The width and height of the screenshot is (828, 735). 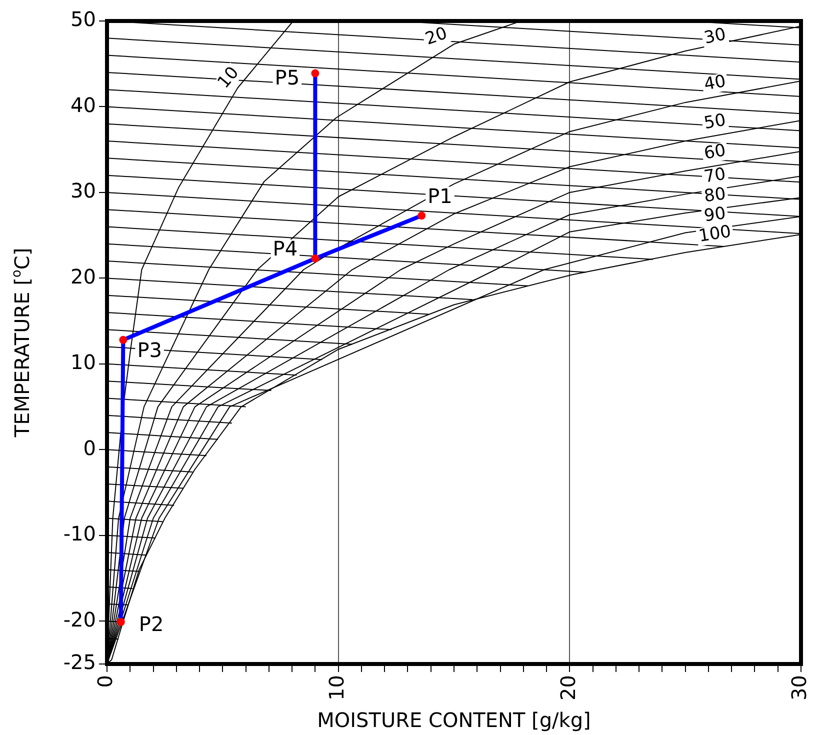 What do you see at coordinates (454, 720) in the screenshot?
I see `x-axis-title: MOISTURE CONTENT [g/kg]` at bounding box center [454, 720].